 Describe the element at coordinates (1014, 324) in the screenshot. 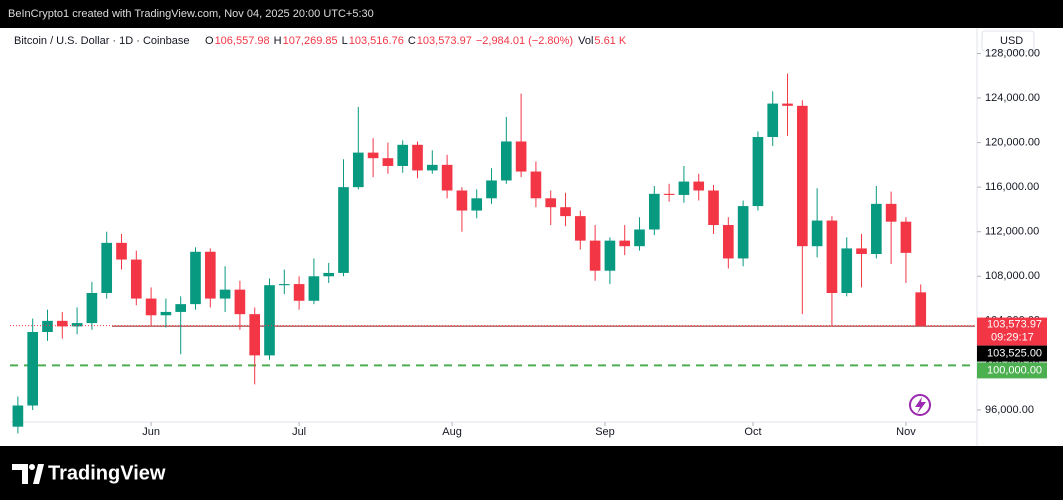

I see `last-price-label: 103,573.97` at that location.